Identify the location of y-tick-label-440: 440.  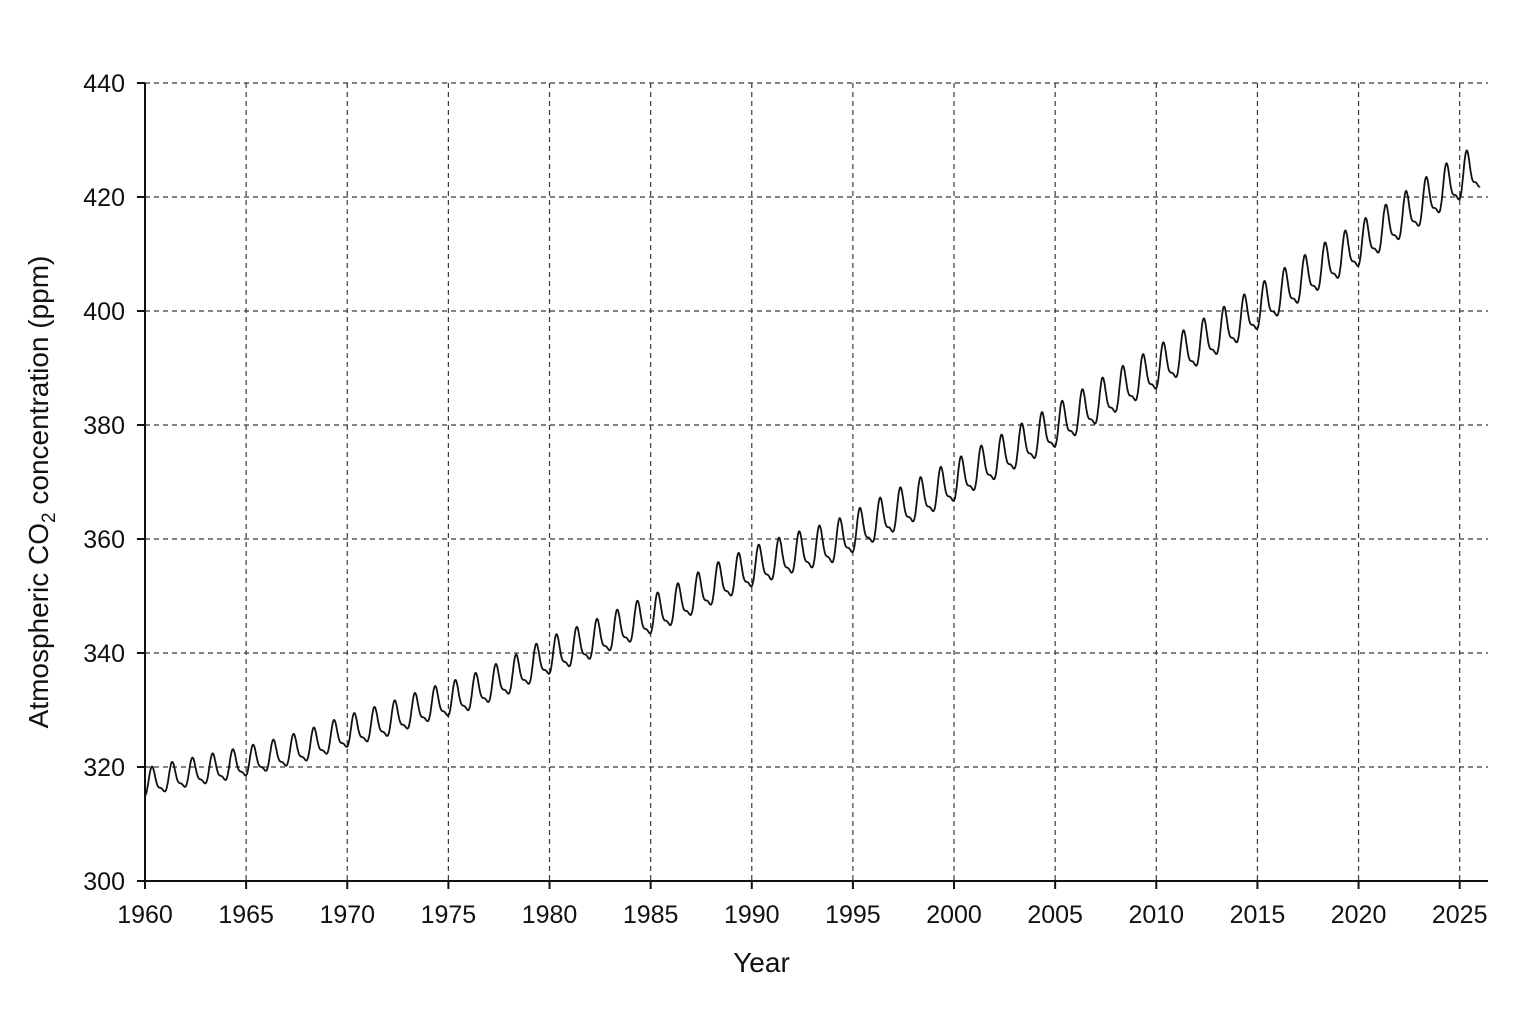
(104, 84).